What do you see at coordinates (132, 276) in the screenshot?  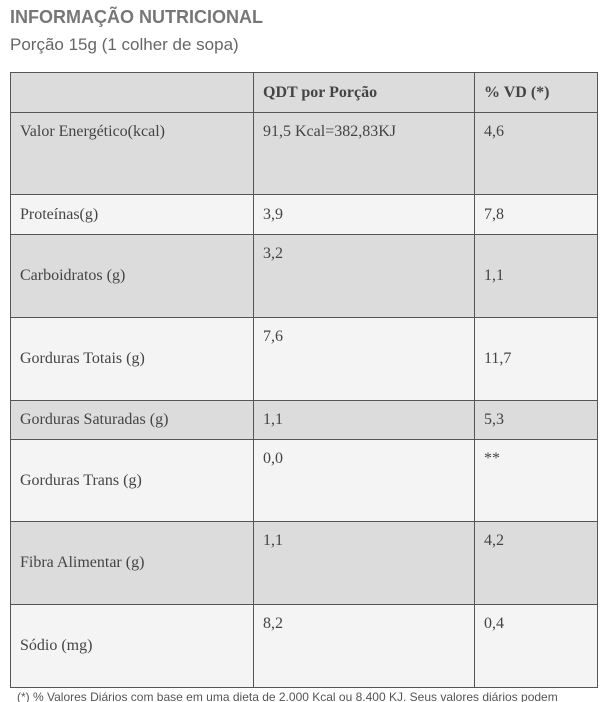 I see `cell: Carboidratos (g)` at bounding box center [132, 276].